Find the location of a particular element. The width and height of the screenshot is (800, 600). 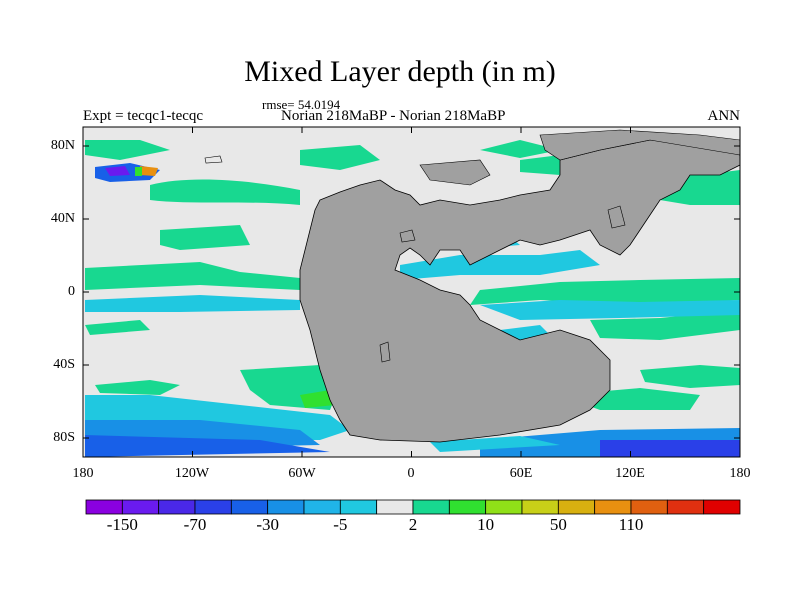

lon-label-120e: 120E is located at coordinates (630, 473).